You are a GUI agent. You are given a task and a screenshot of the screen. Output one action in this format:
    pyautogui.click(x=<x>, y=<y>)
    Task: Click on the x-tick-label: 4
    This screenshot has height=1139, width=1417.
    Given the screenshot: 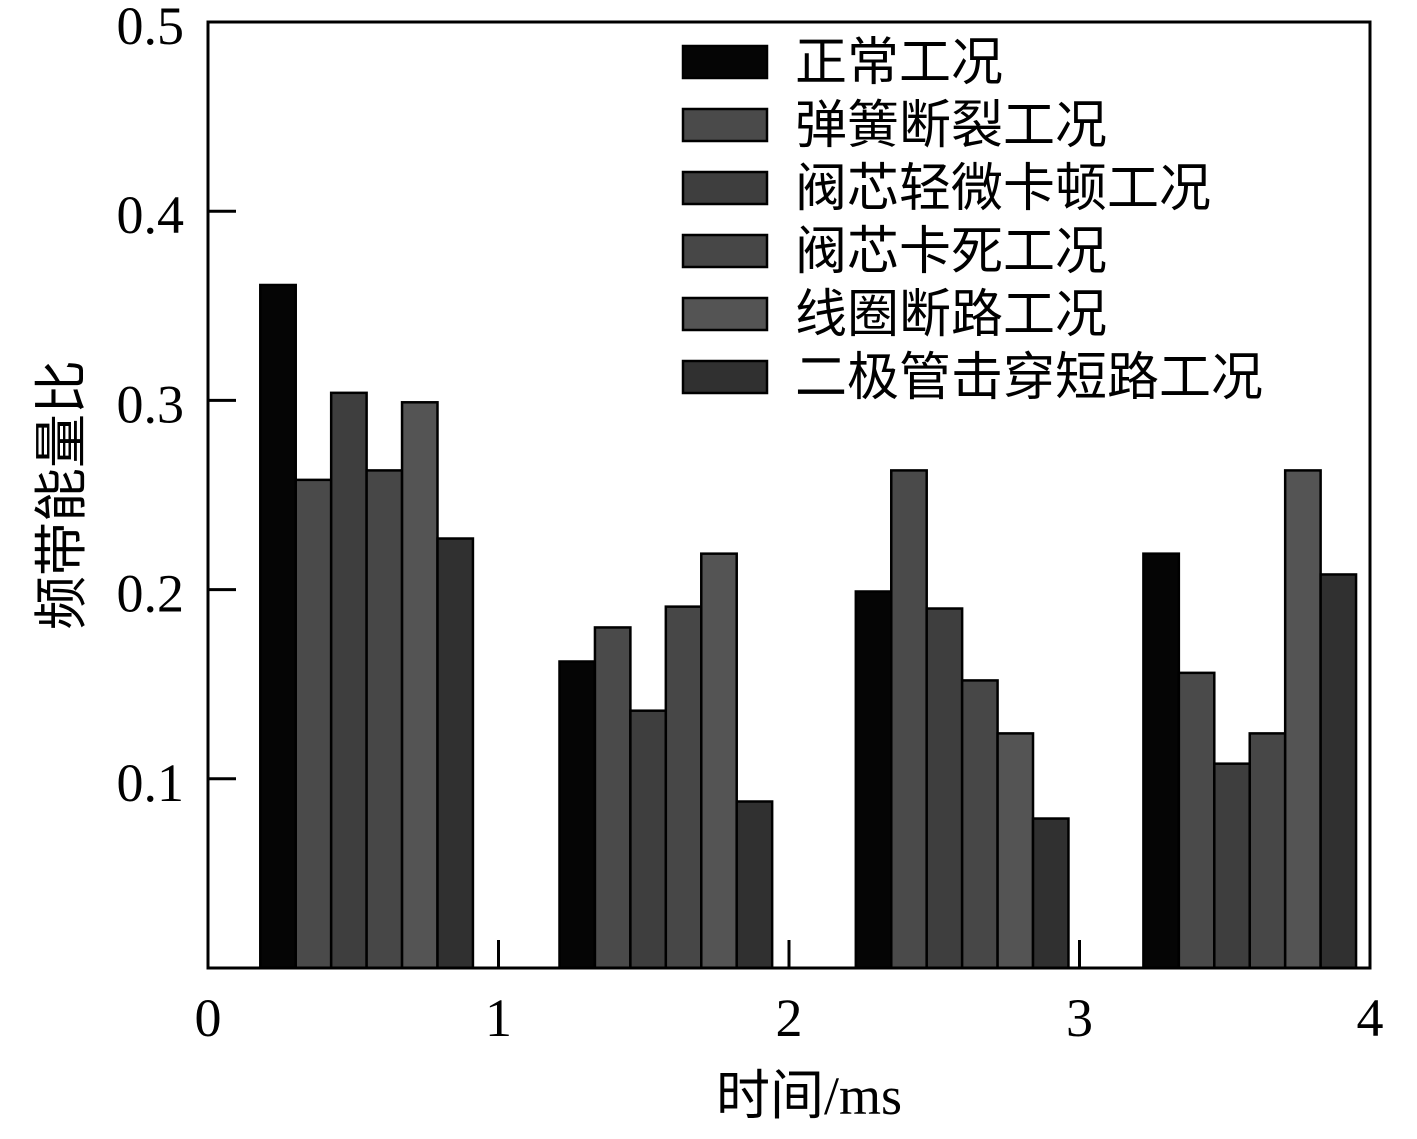 What is the action you would take?
    pyautogui.click(x=1370, y=1018)
    